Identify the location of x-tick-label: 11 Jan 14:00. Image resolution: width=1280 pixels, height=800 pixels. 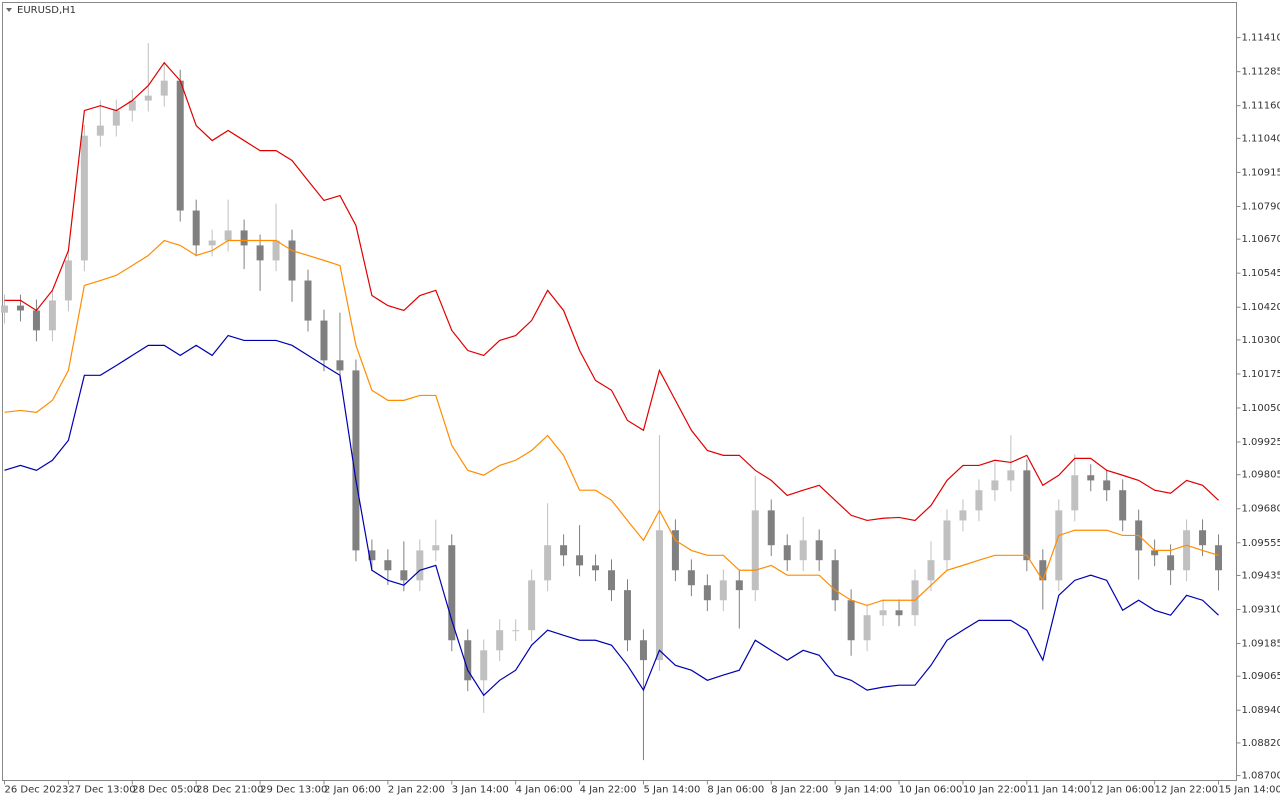
(1058, 790).